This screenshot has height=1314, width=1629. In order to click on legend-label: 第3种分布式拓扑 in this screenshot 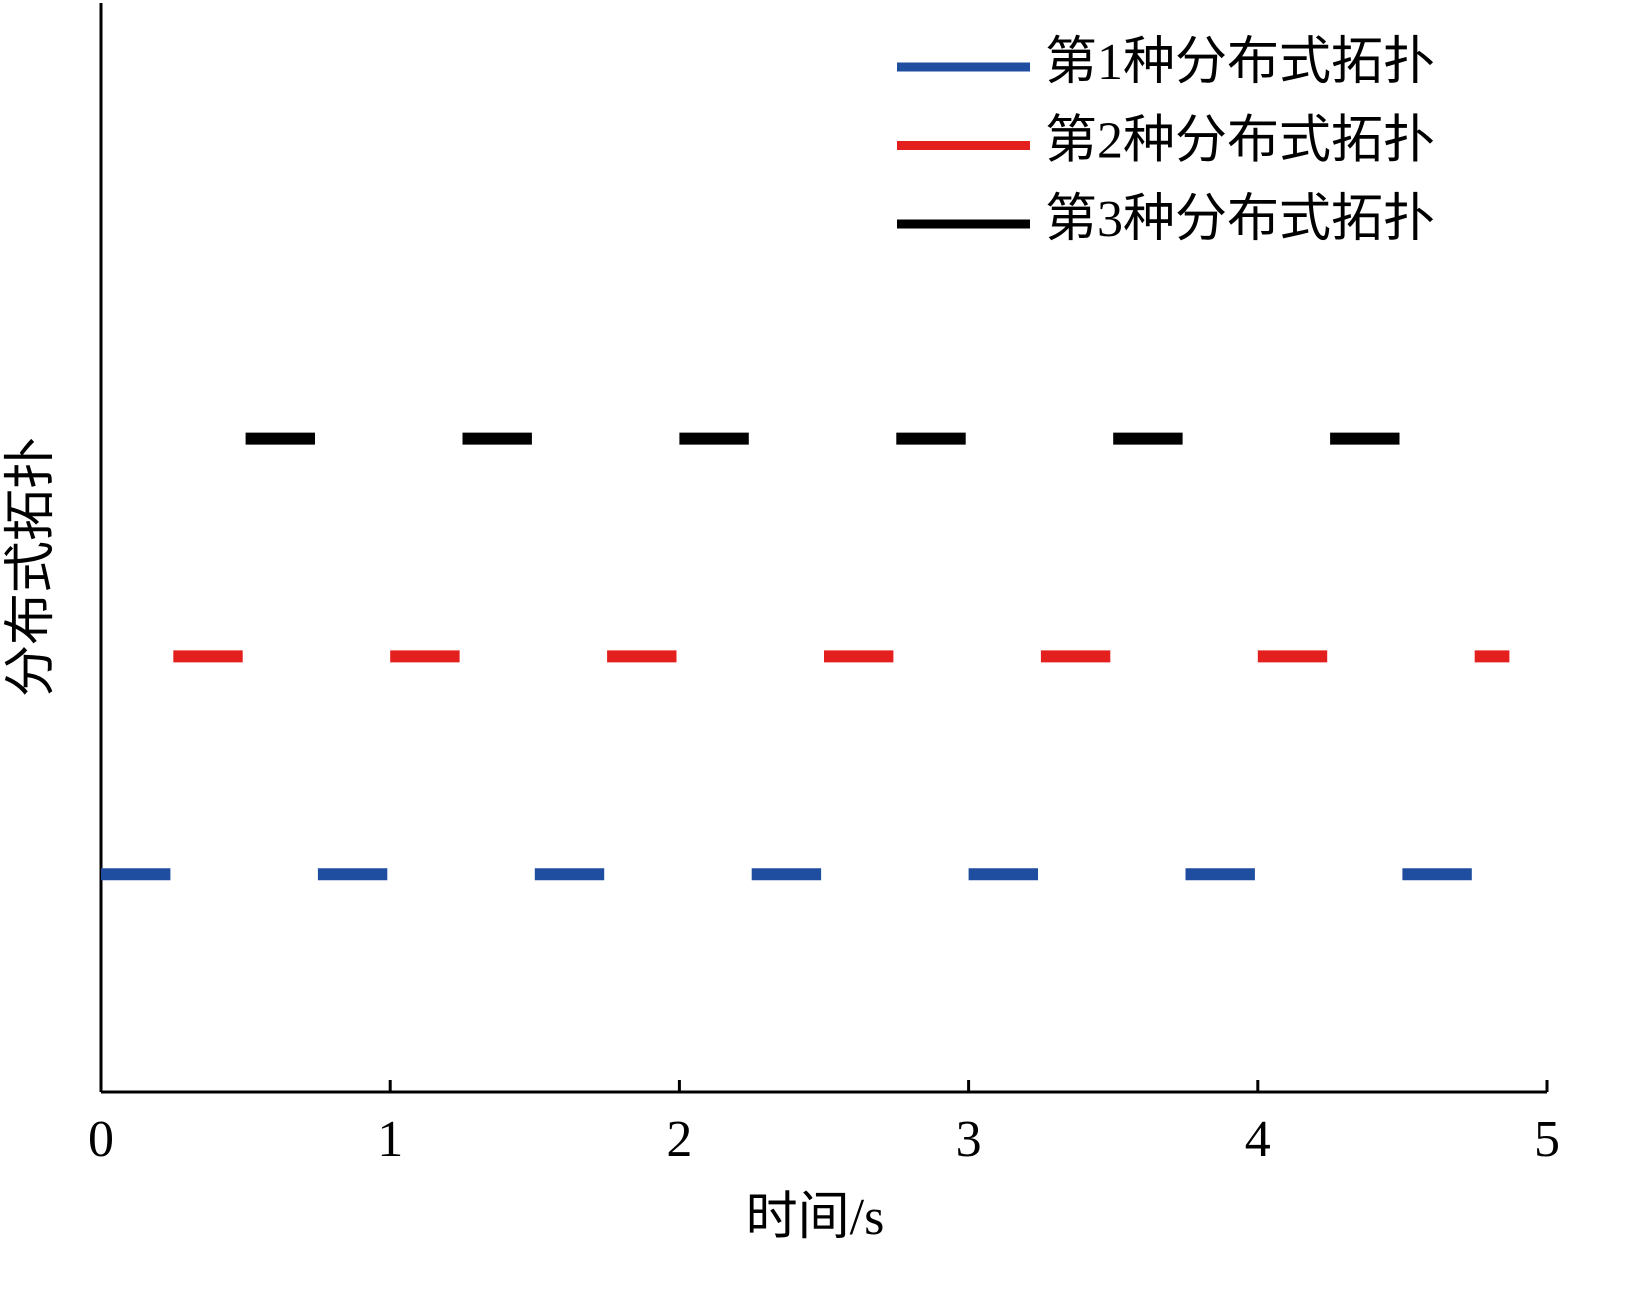, I will do `click(1240, 219)`.